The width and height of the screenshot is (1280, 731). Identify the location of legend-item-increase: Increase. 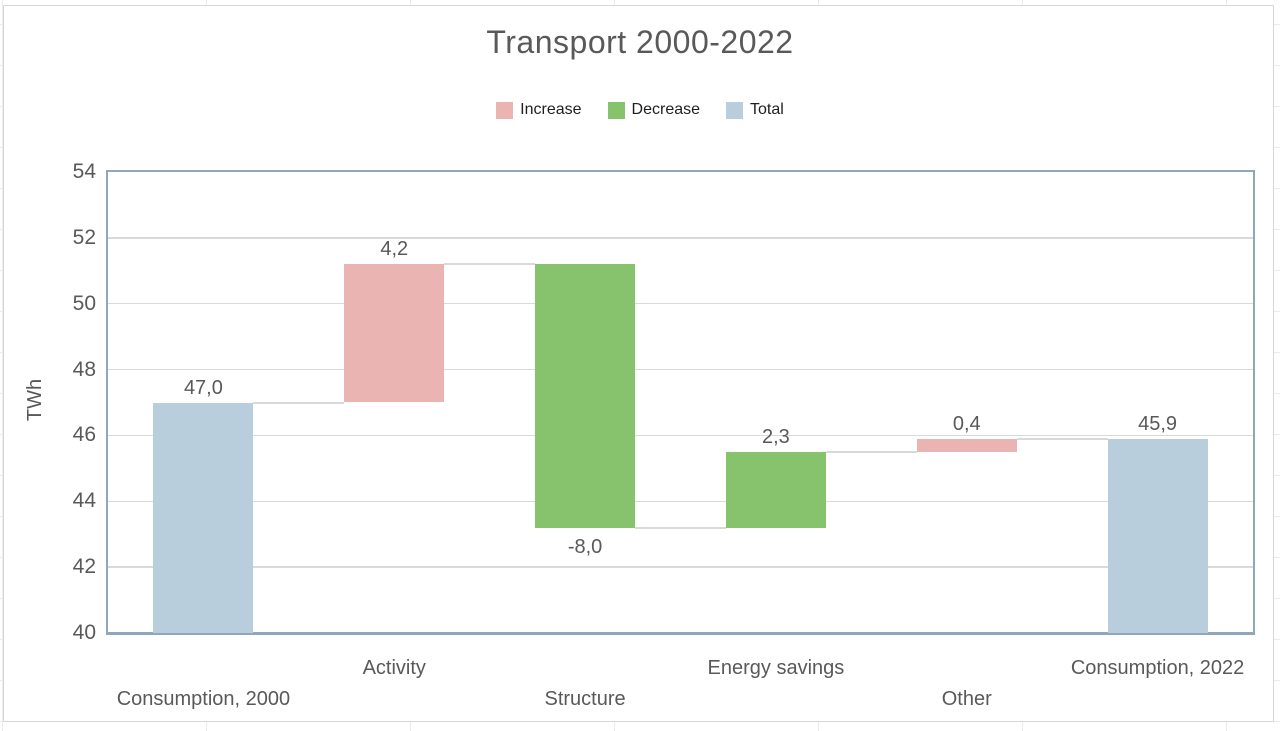
(539, 110).